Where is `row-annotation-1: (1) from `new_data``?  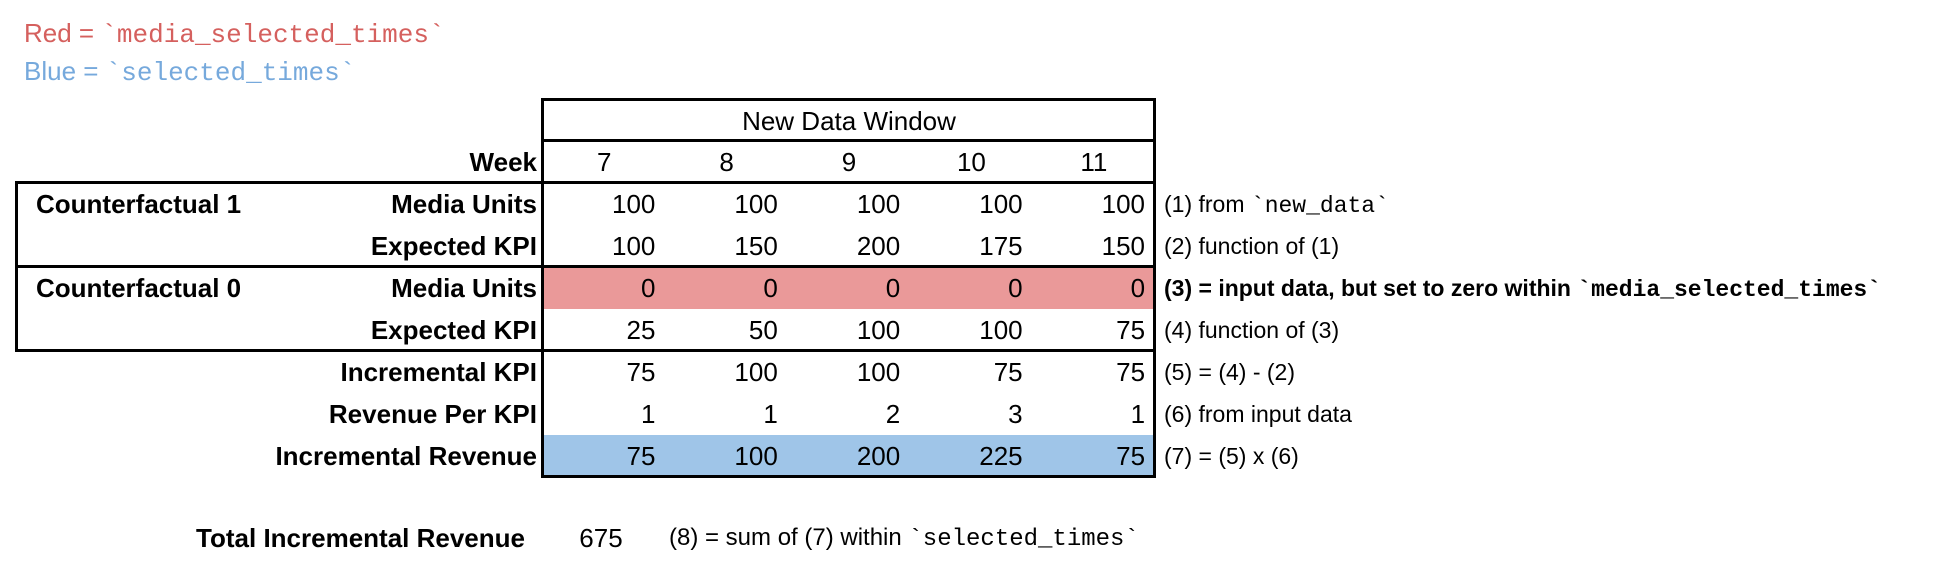
row-annotation-1: (1) from `new_data` is located at coordinates (1276, 205).